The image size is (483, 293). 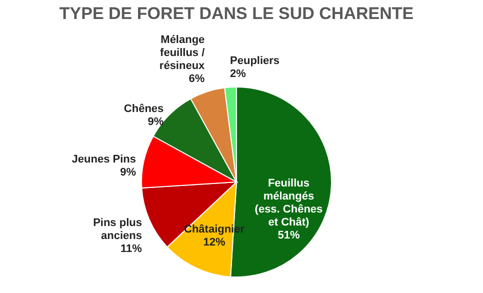 I want to click on data-label: 6%, so click(x=196, y=79).